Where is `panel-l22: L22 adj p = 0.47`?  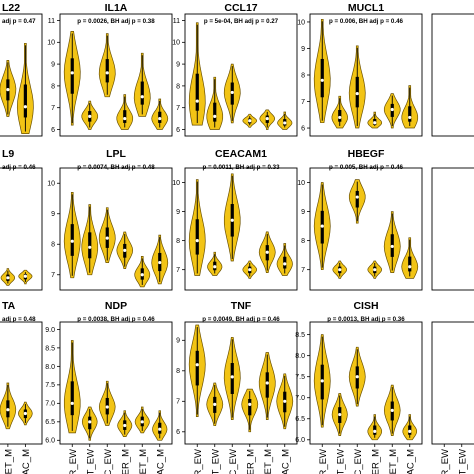
panel-l22: L22 adj p = 0.47 is located at coordinates (21, 69).